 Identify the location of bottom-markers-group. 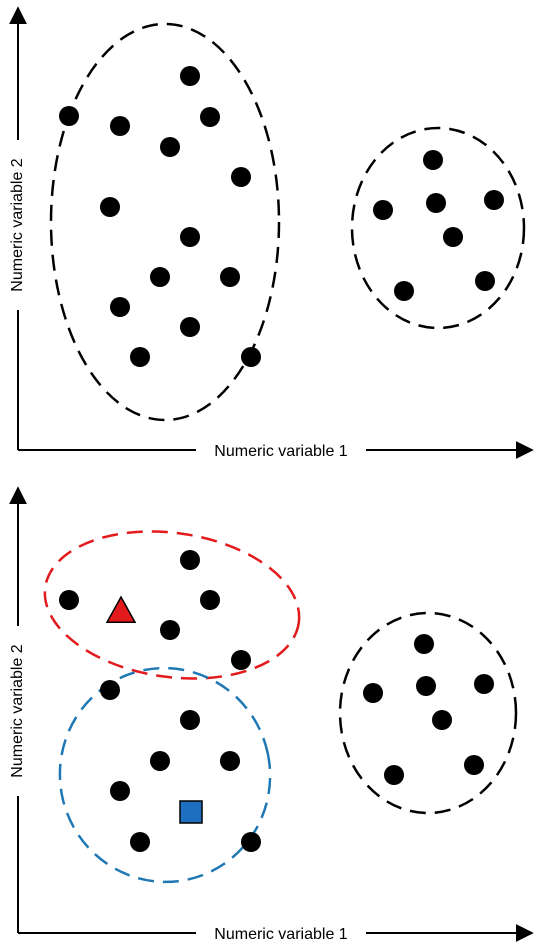
(154, 709).